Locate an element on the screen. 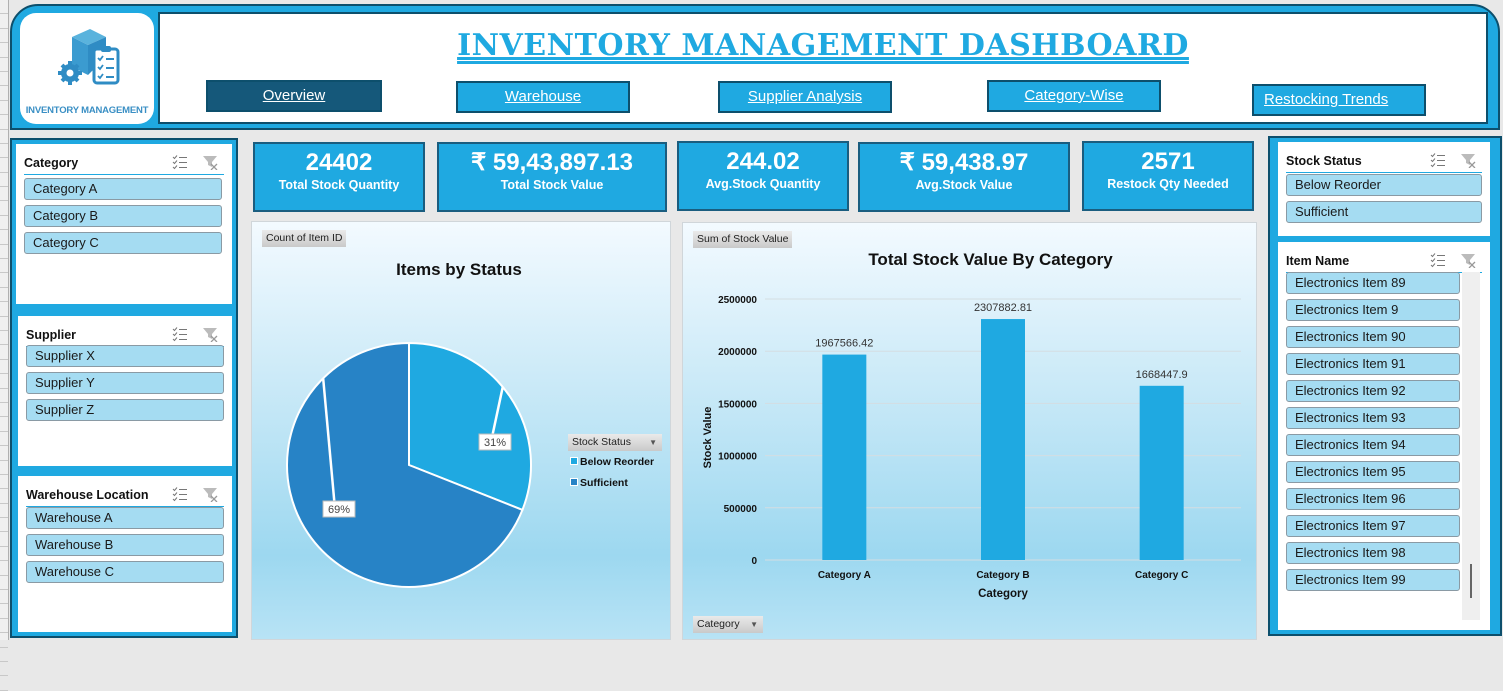 The image size is (1503, 691). slicer-item-electronics-item-90: Electronics Item 90 is located at coordinates (1373, 337).